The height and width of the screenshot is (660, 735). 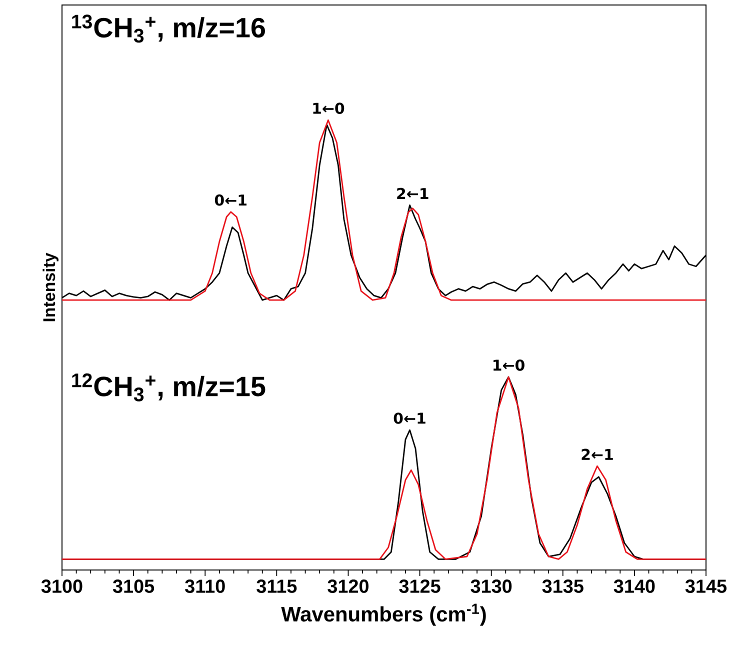 What do you see at coordinates (205, 586) in the screenshot?
I see `x-tick-label: 3110` at bounding box center [205, 586].